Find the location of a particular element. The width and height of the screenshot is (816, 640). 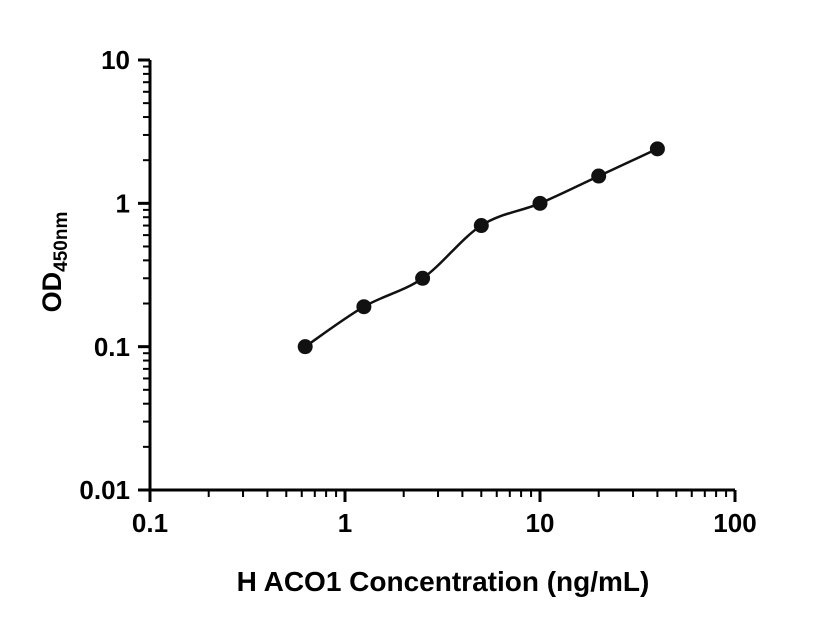

y-tick-label: 1 is located at coordinates (123, 203).